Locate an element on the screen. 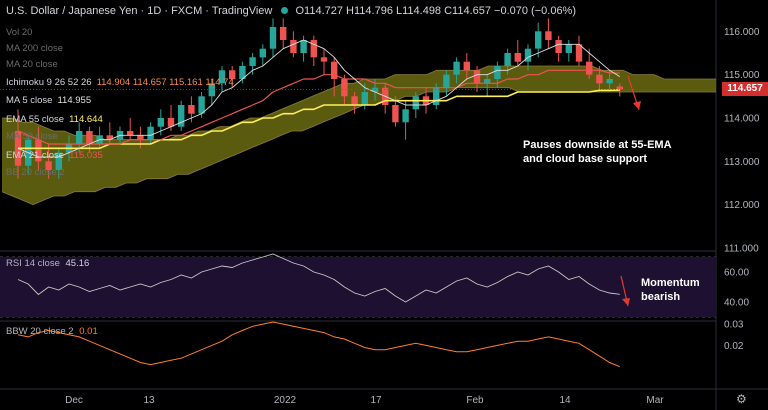  indicator-label: EMA 55 close is located at coordinates (35, 119).